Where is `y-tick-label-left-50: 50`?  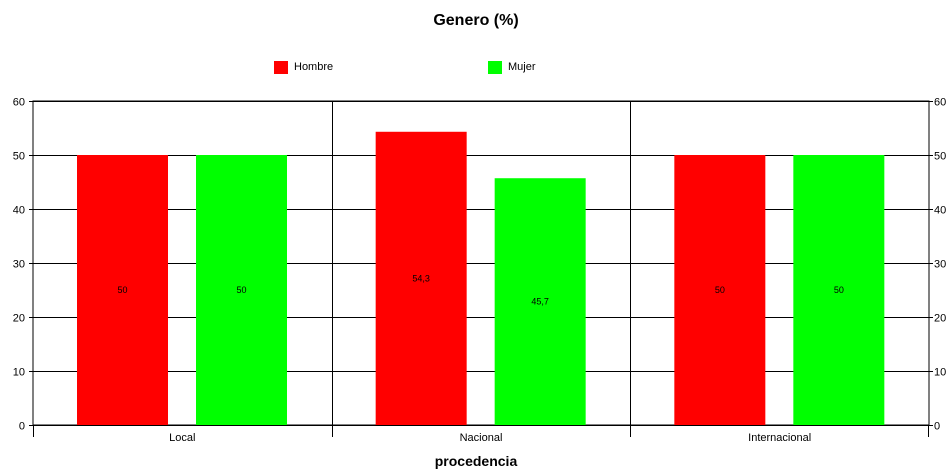
y-tick-label-left-50: 50 is located at coordinates (19, 157).